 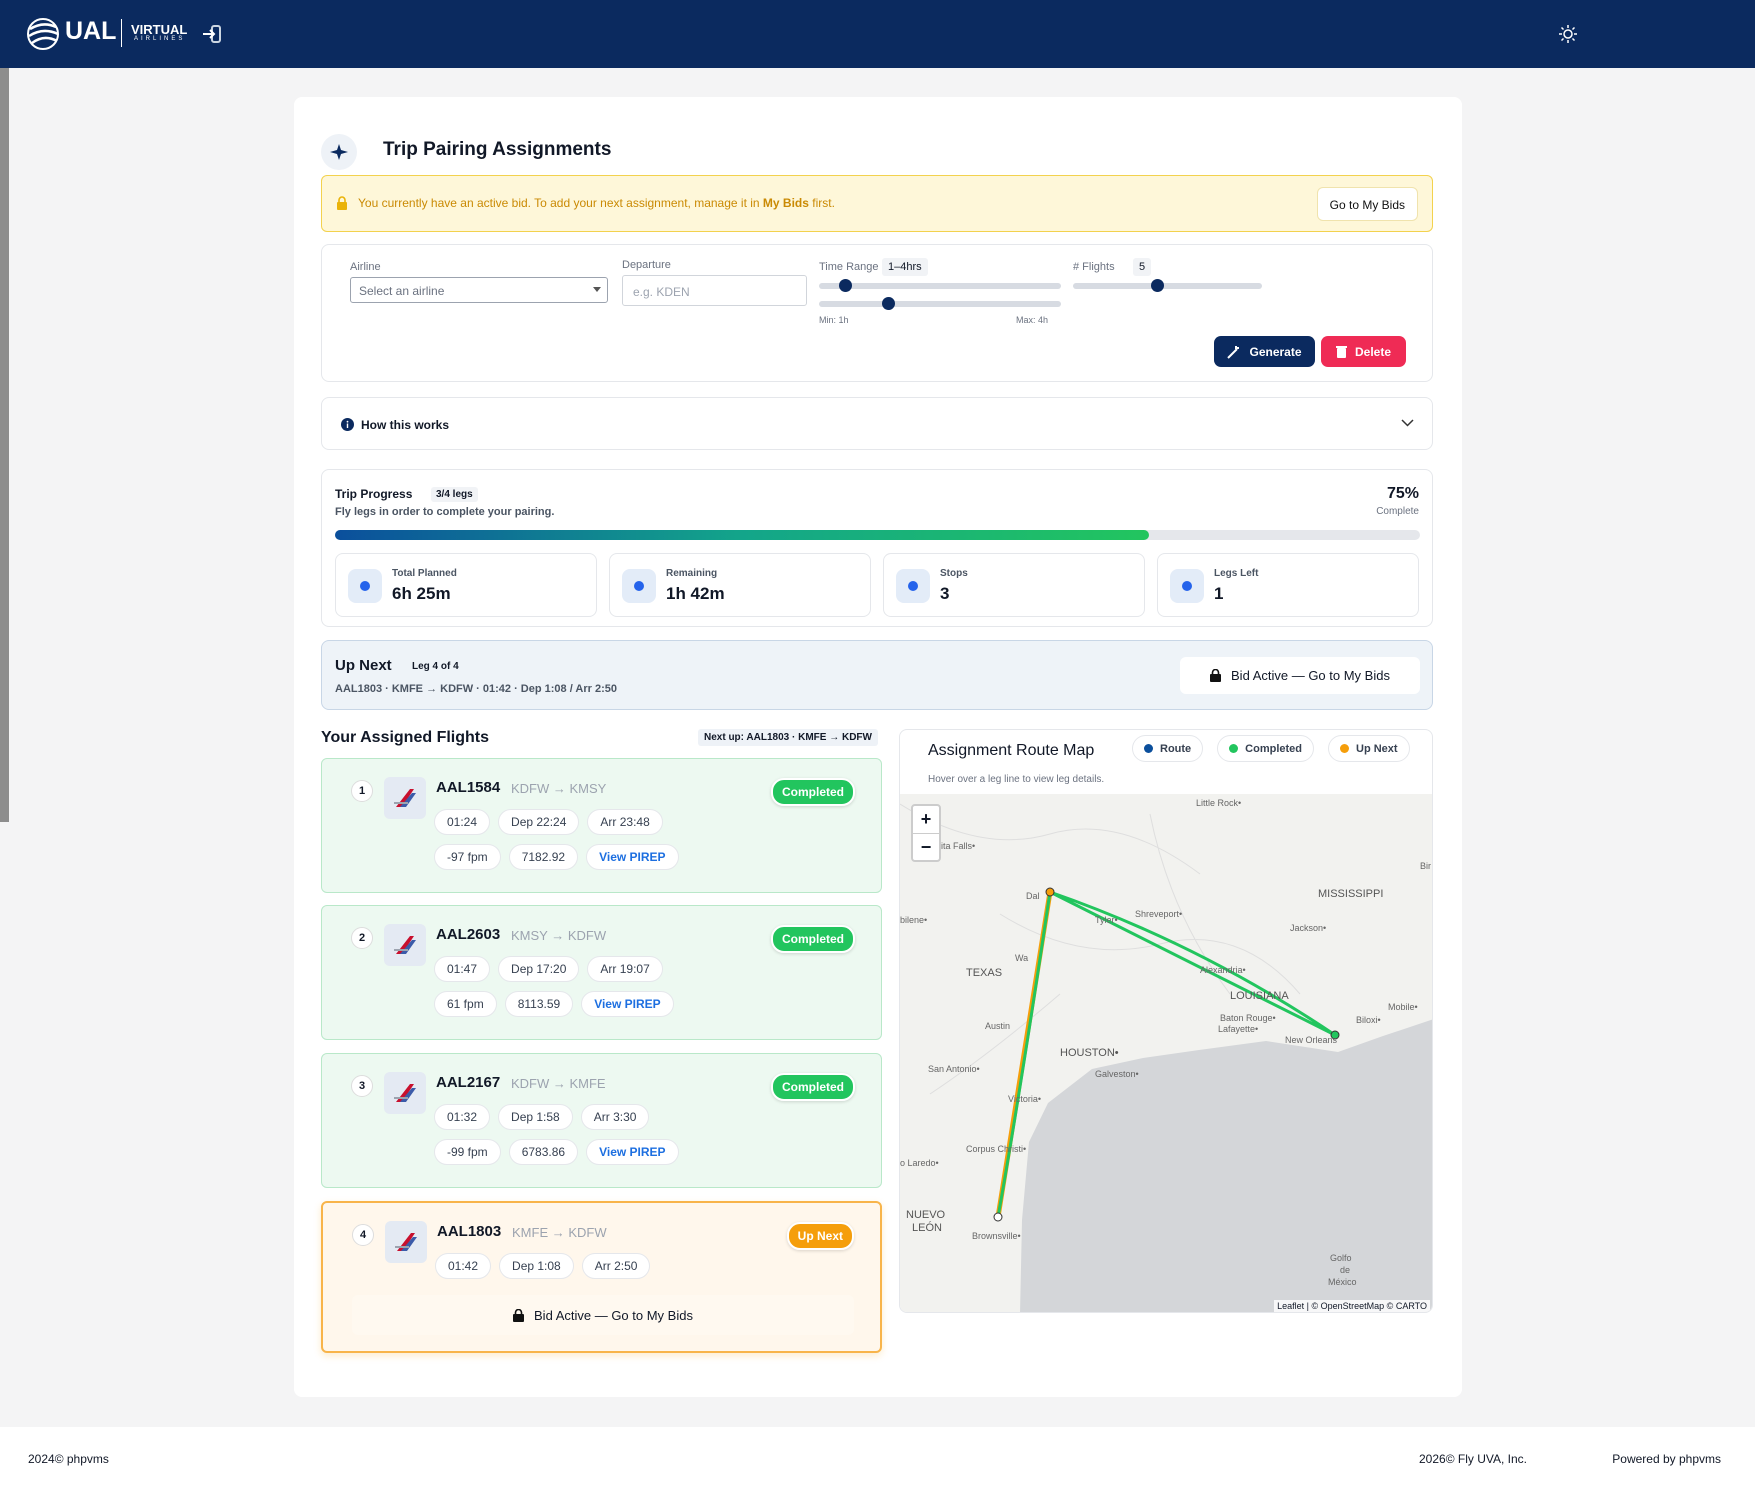 What do you see at coordinates (823, 203) in the screenshot?
I see `alert-text-end: first.` at bounding box center [823, 203].